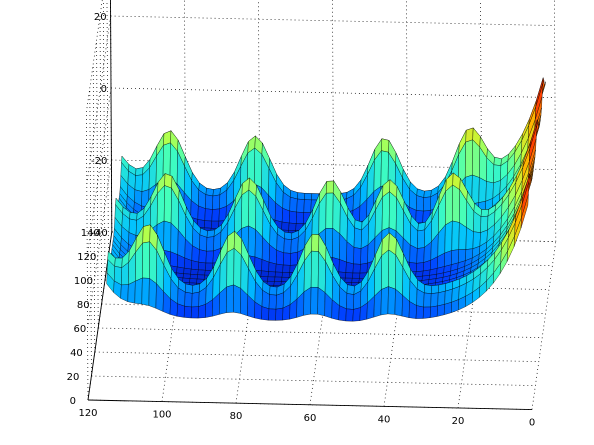 Image resolution: width=594 pixels, height=445 pixels. I want to click on z-tick-label: 0, so click(104, 89).